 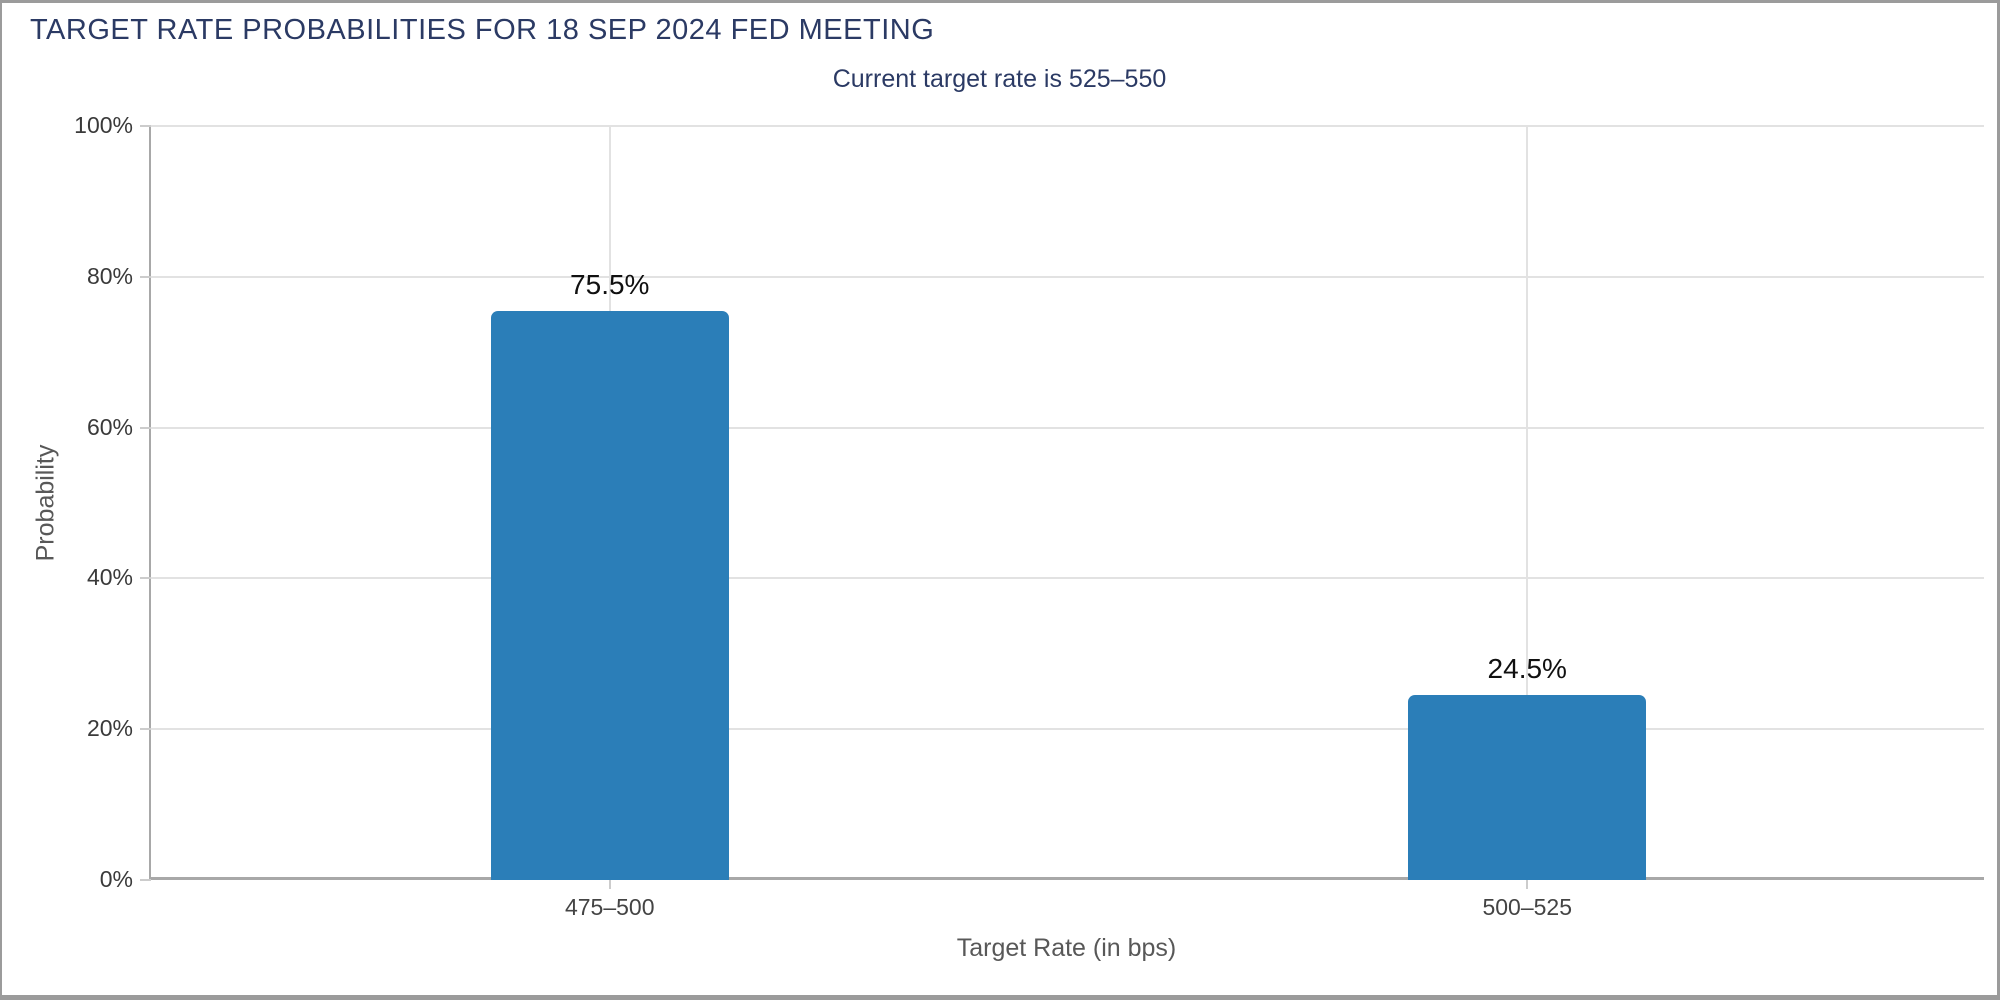 What do you see at coordinates (109, 275) in the screenshot?
I see `y-tick-label: 80%` at bounding box center [109, 275].